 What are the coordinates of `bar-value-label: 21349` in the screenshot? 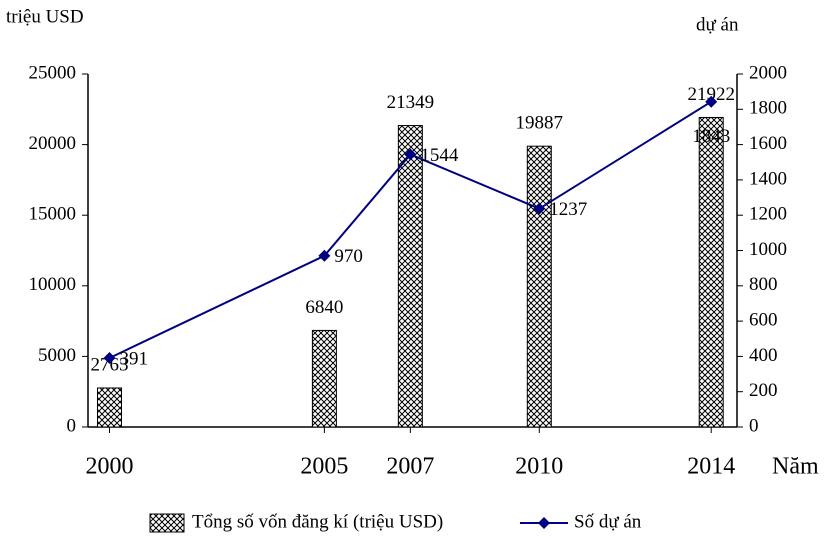 It's located at (411, 102).